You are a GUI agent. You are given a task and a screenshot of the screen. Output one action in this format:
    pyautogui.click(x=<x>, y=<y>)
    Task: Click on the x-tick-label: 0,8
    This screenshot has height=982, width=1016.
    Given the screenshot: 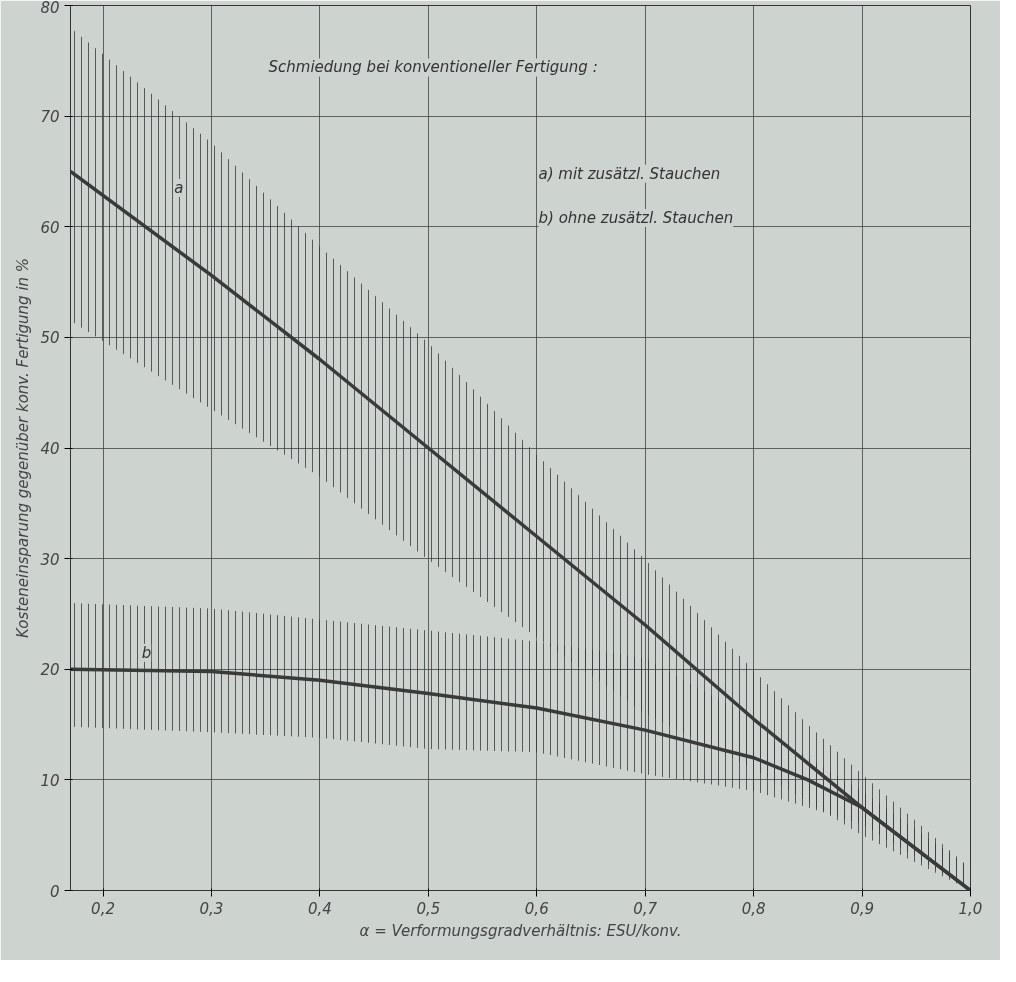 What is the action you would take?
    pyautogui.click(x=753, y=908)
    